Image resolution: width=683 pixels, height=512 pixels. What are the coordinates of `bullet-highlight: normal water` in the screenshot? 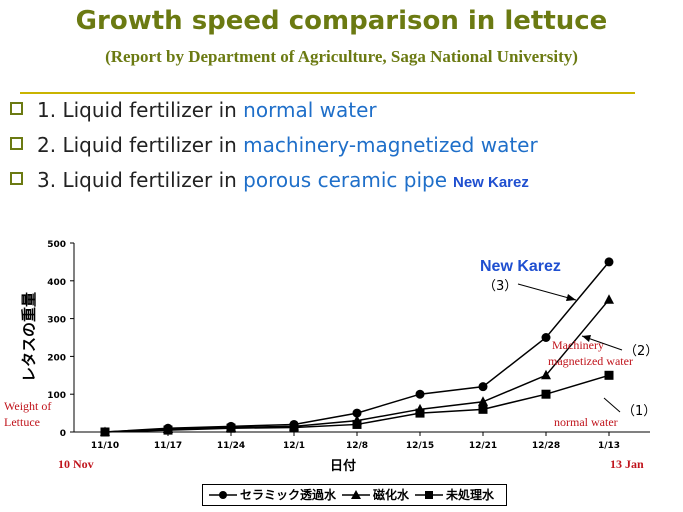 It's located at (310, 110).